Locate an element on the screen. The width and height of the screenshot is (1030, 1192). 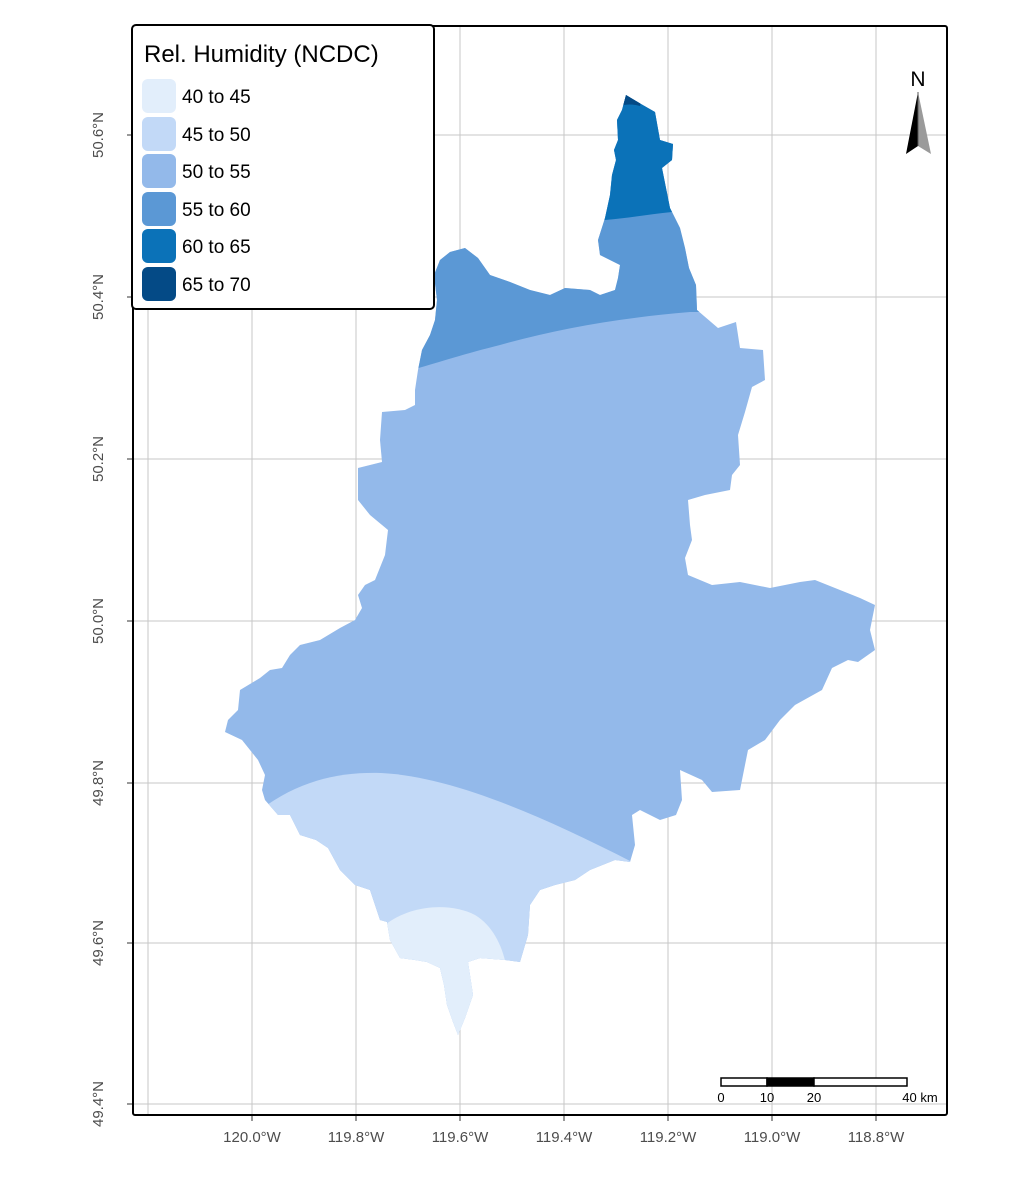
x-tick-label: 119.4°W is located at coordinates (564, 1137).